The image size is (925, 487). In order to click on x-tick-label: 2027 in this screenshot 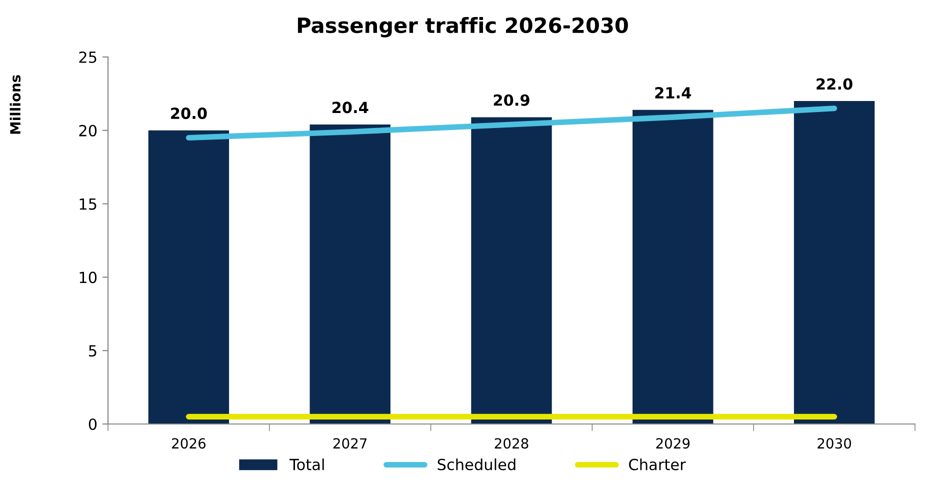, I will do `click(350, 443)`.